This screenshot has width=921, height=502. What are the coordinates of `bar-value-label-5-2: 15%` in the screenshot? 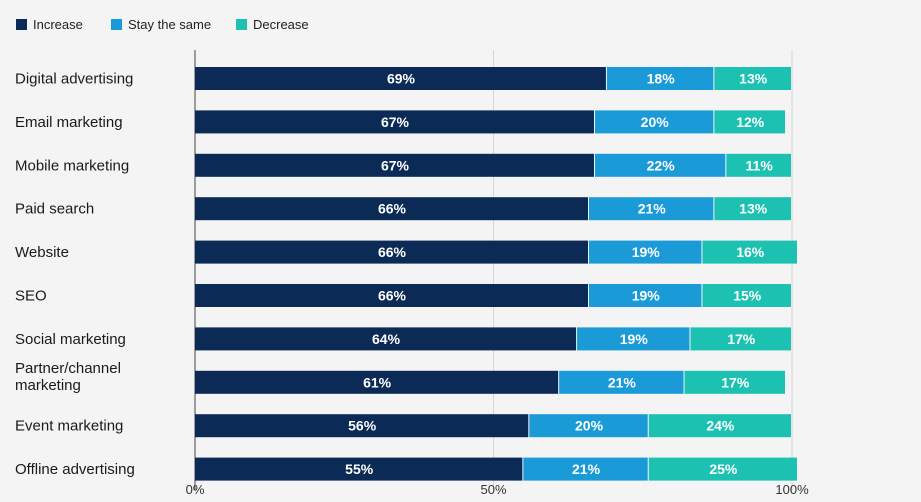 It's located at (747, 296).